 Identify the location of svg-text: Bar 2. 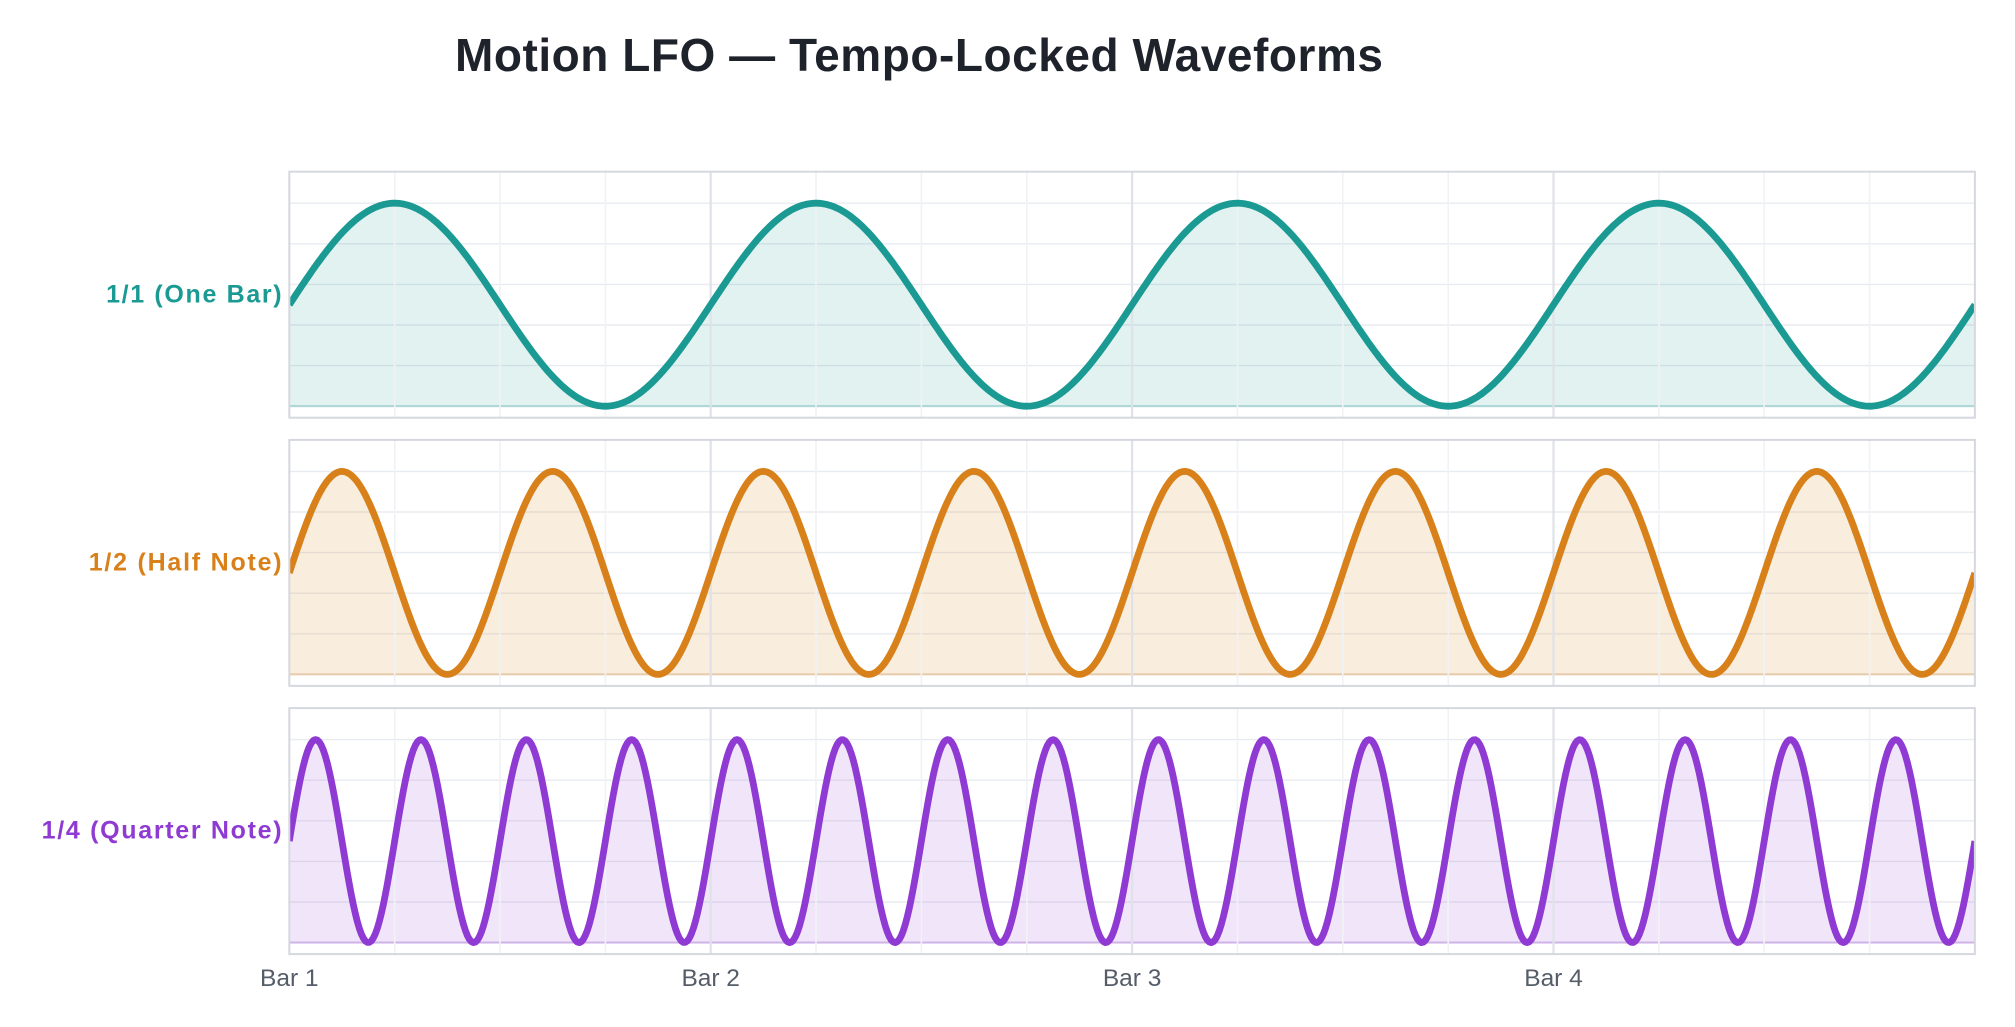
(710, 978).